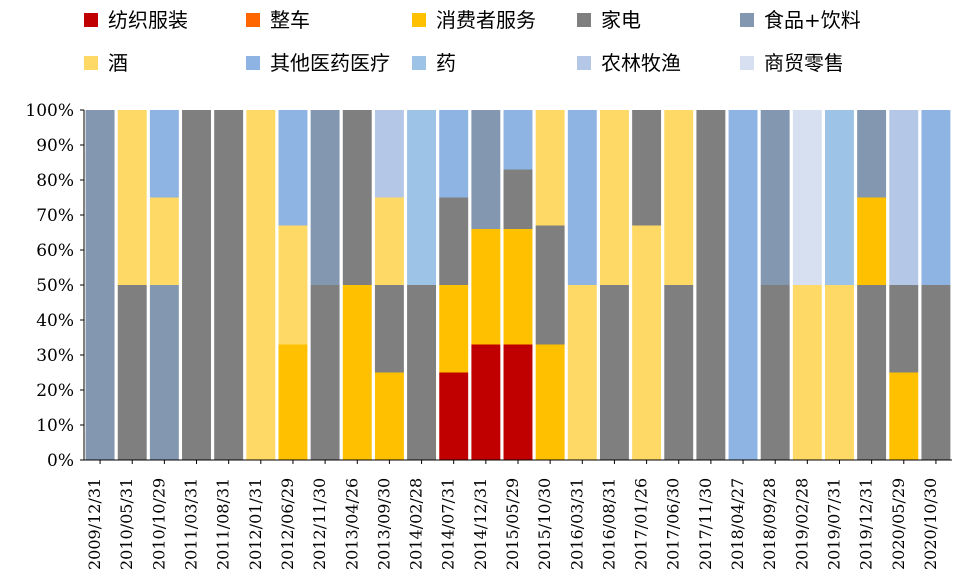 This screenshot has height=588, width=963. Describe the element at coordinates (769, 524) in the screenshot. I see `x-tick-label: 2018/09/28` at that location.